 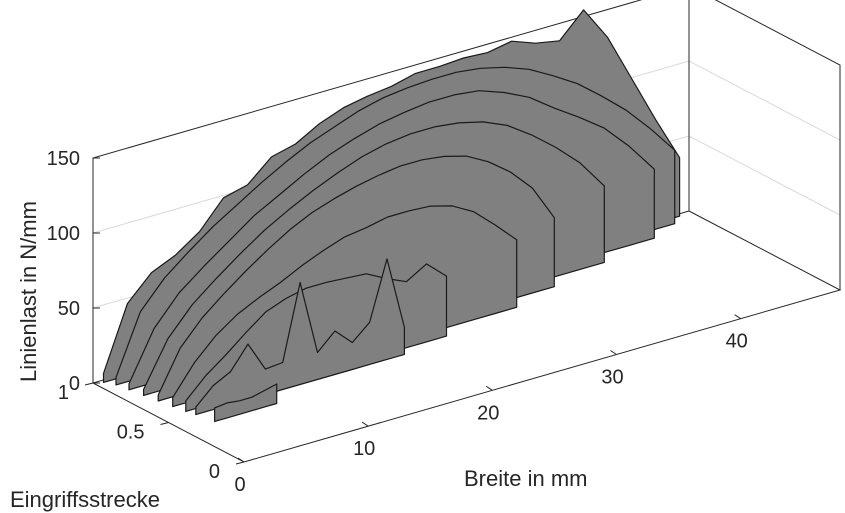 What do you see at coordinates (28, 291) in the screenshot?
I see `z-axis-title: Linienlast in N/mm` at bounding box center [28, 291].